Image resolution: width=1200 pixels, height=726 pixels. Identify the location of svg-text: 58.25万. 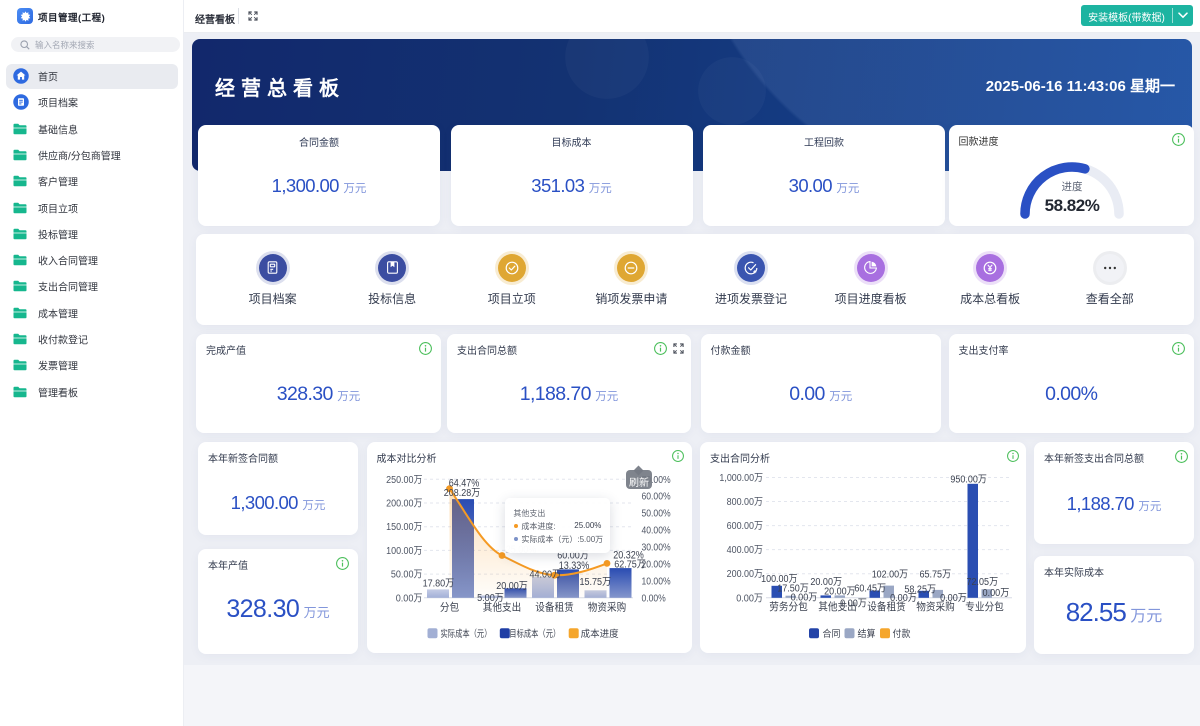
(920, 589).